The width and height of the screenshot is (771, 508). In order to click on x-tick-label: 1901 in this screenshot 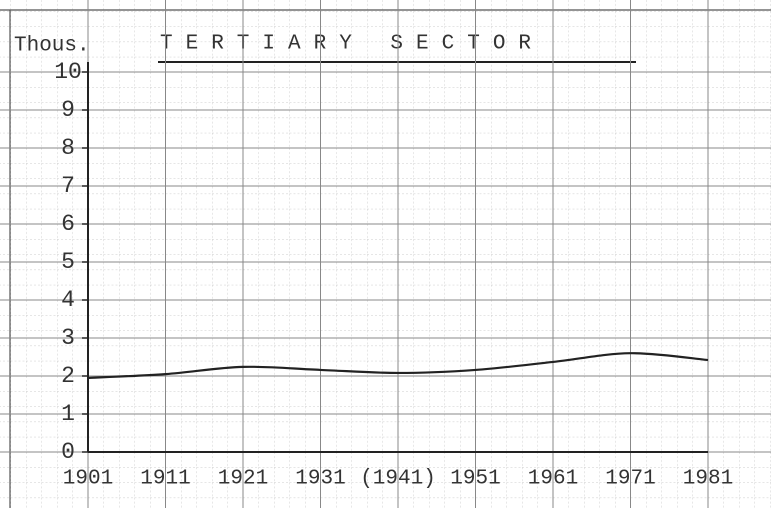, I will do `click(88, 479)`.